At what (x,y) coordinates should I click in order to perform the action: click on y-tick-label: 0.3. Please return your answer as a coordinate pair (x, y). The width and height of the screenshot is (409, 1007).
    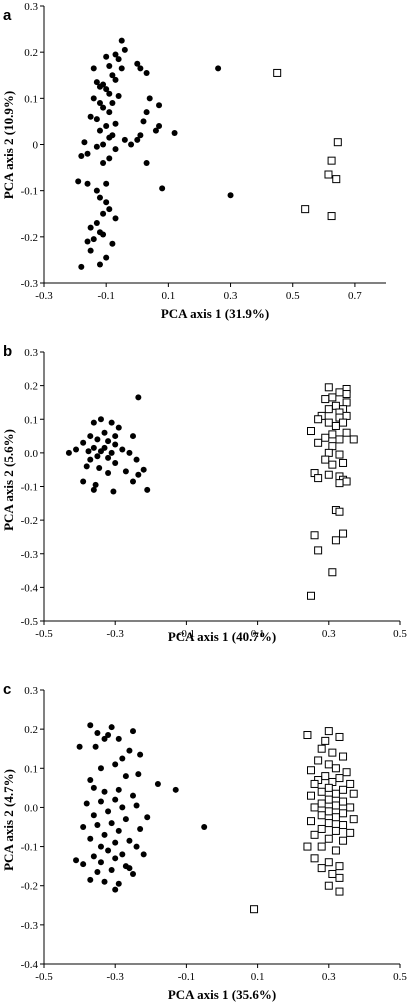
    Looking at the image, I should click on (31, 353).